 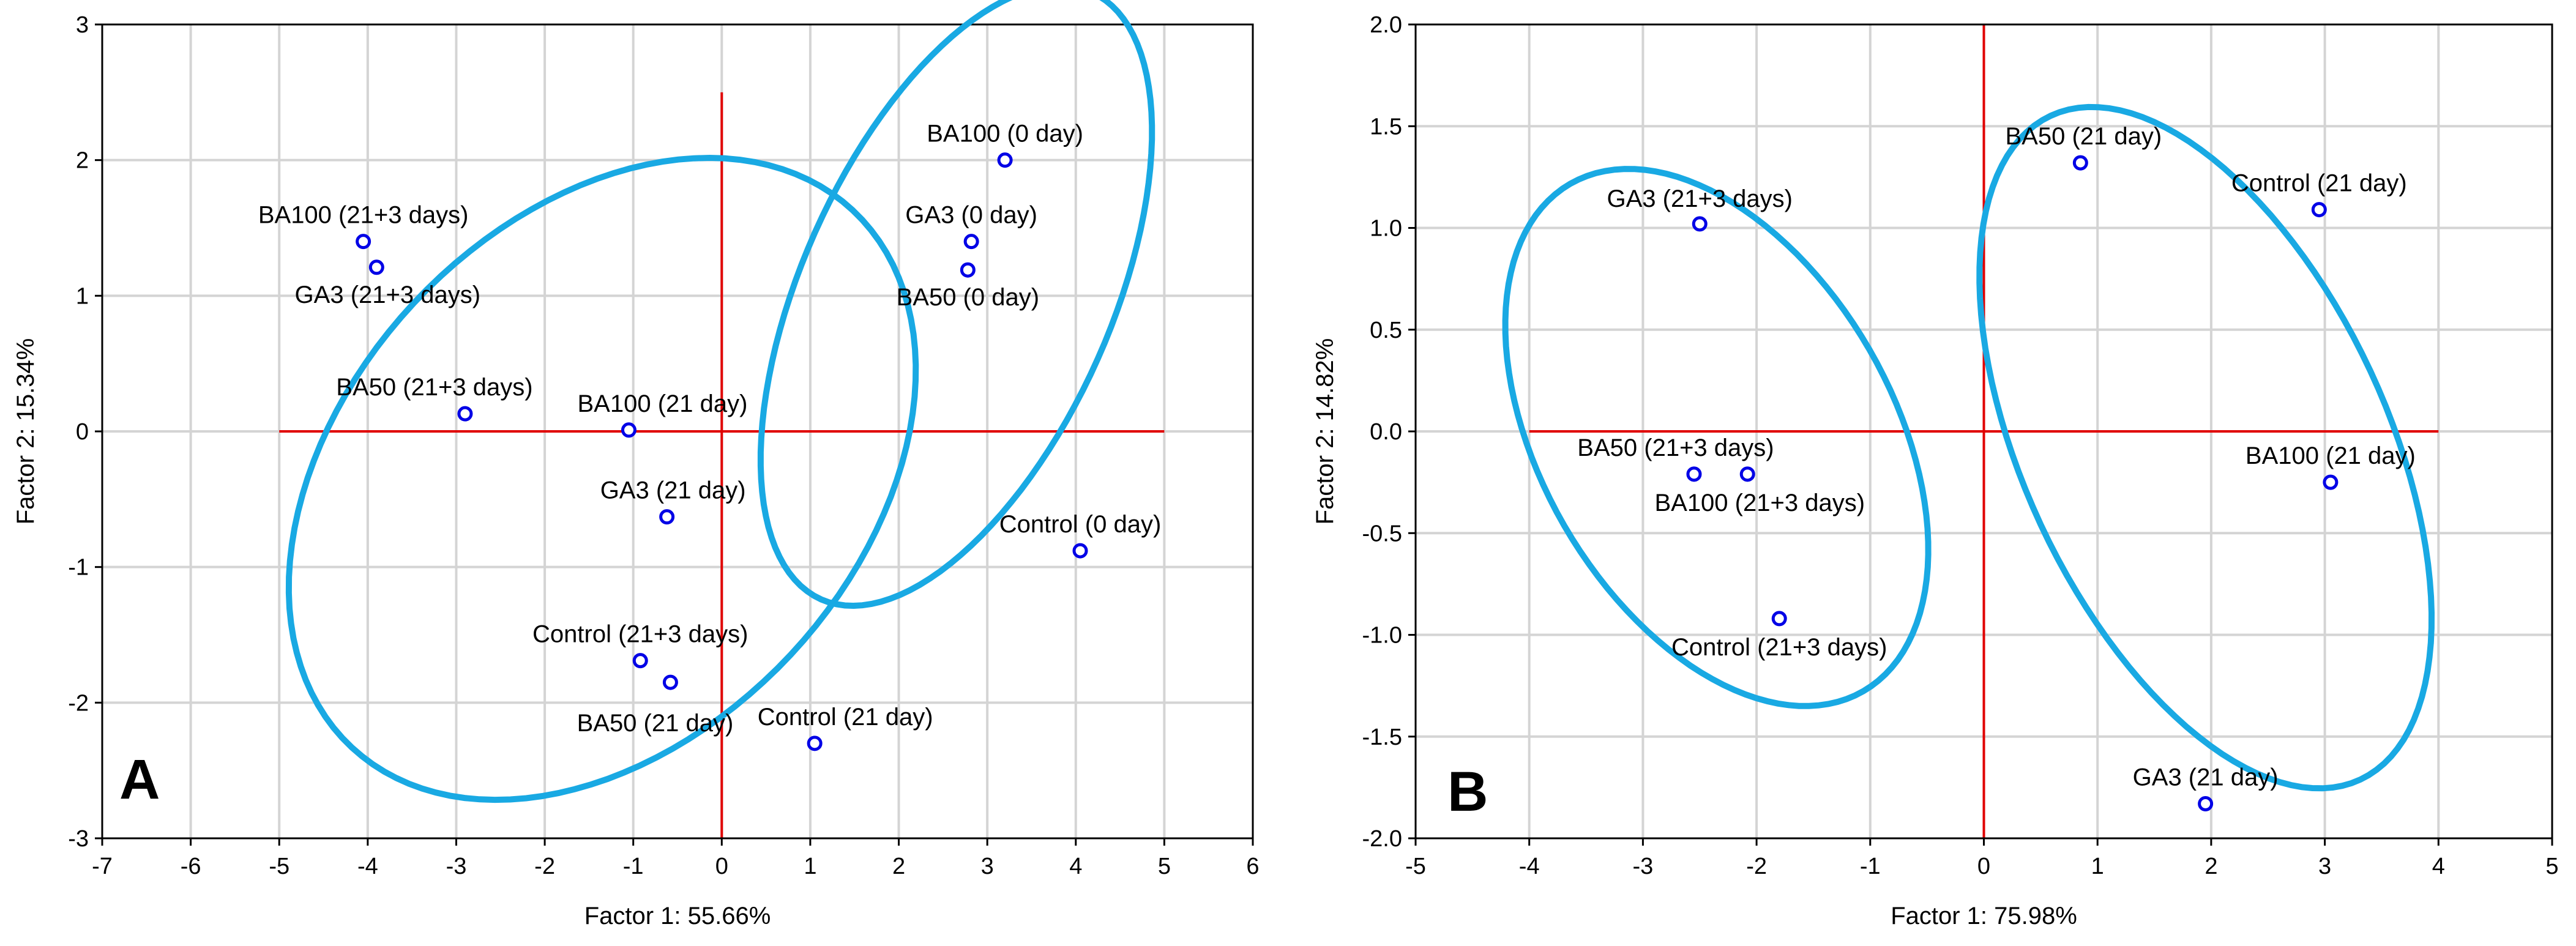 What do you see at coordinates (1005, 160) in the screenshot?
I see `data-point-ba100-0-day` at bounding box center [1005, 160].